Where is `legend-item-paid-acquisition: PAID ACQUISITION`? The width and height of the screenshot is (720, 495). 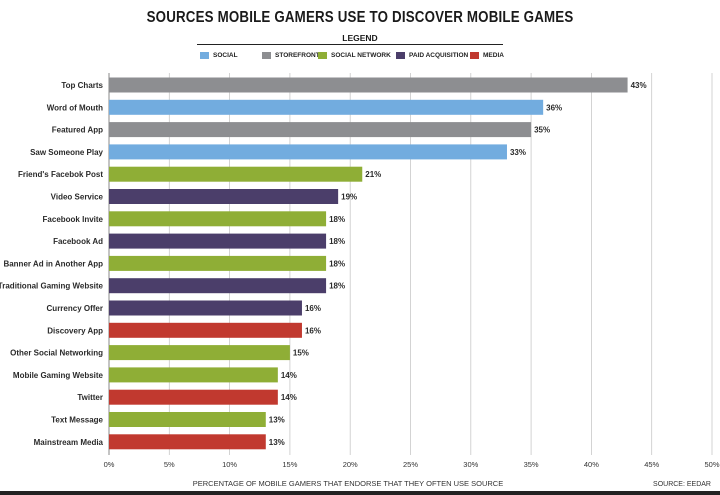 legend-item-paid-acquisition: PAID ACQUISITION is located at coordinates (432, 55).